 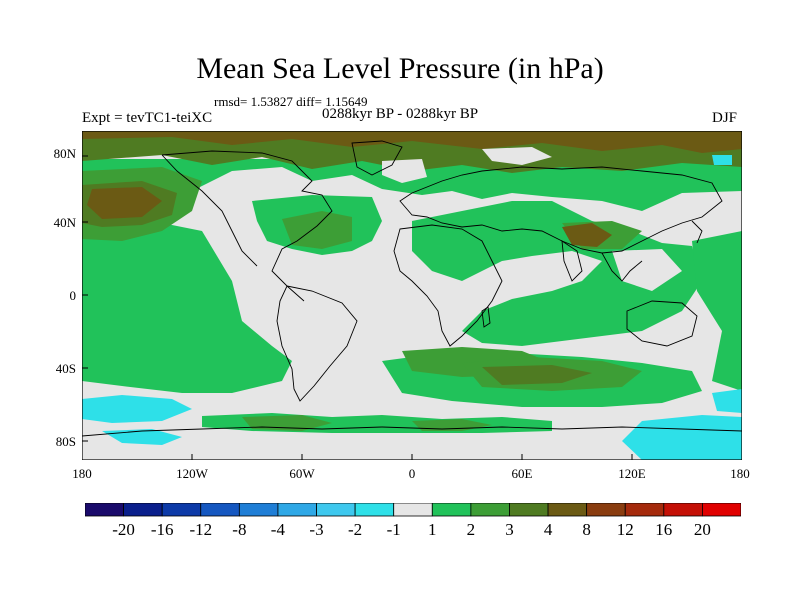 What do you see at coordinates (400, 114) in the screenshot?
I see `period-label: 0288kyr BP - 0288kyr BP` at bounding box center [400, 114].